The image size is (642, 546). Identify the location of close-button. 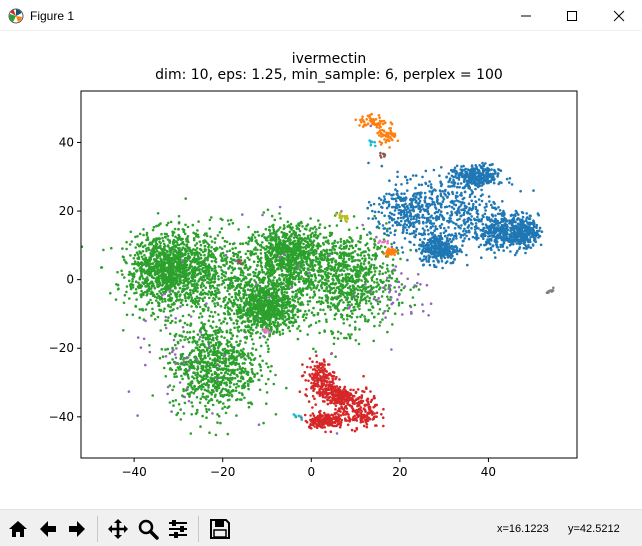
(619, 15).